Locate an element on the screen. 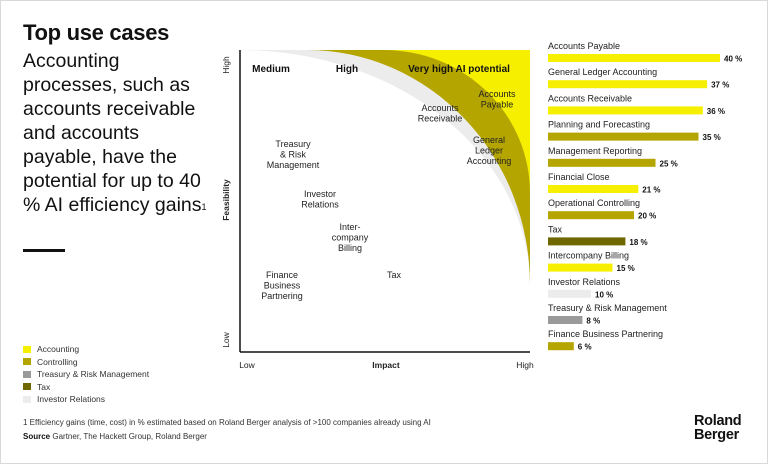  use-case-label: Accounts Receivable is located at coordinates (440, 113).